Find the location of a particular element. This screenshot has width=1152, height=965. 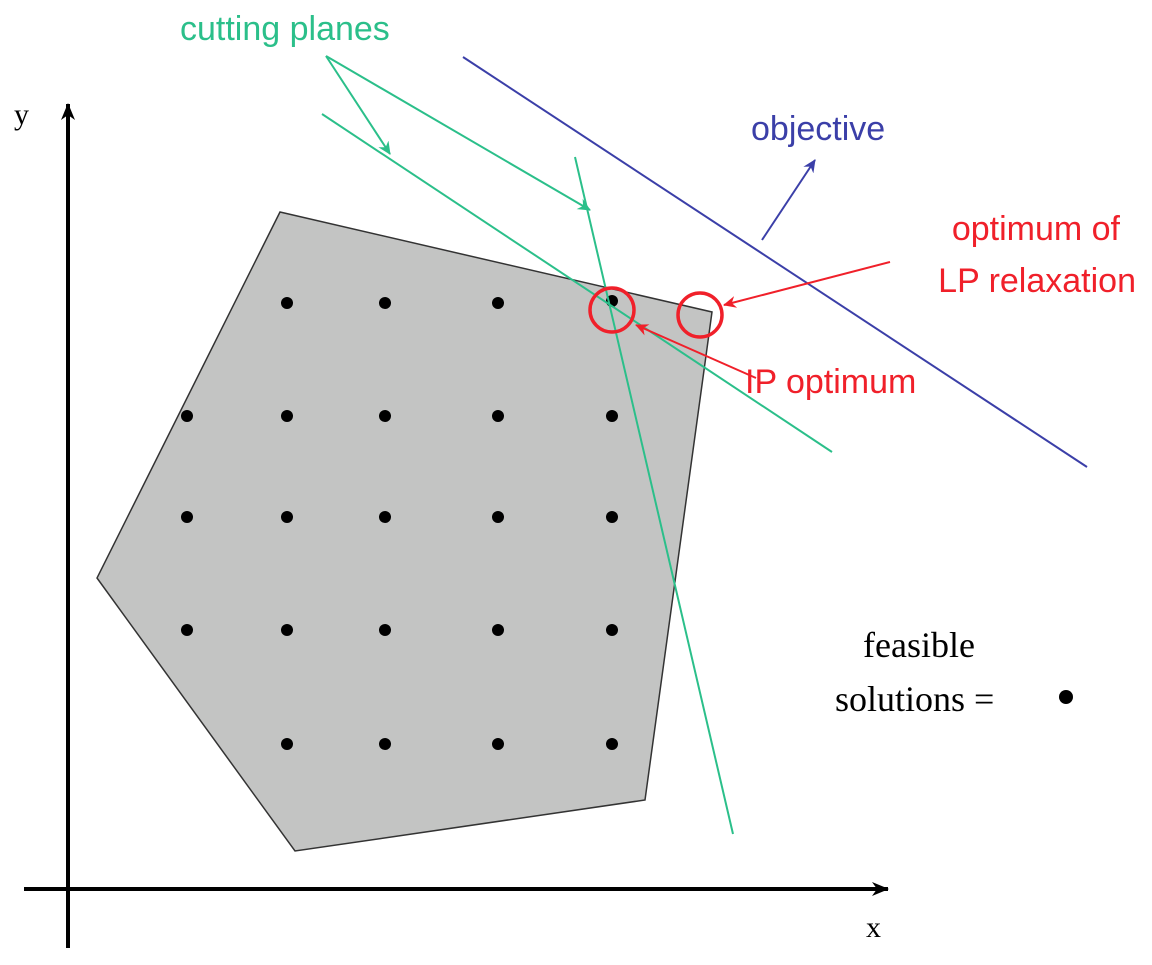

x-axis-label: x is located at coordinates (873, 927).